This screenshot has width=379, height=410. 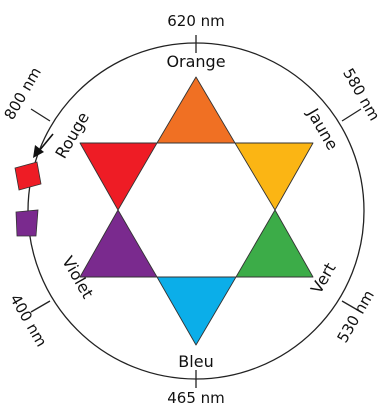 I want to click on tick-upper-right, so click(x=351, y=115).